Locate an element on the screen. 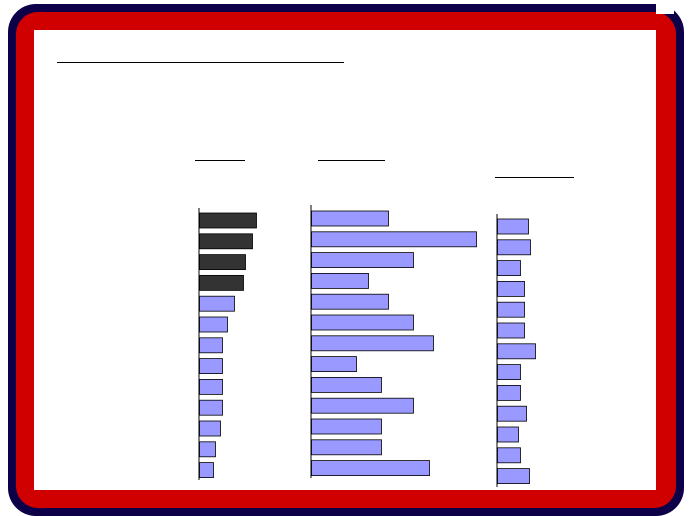 The image size is (689, 516). title-underline is located at coordinates (200, 62).